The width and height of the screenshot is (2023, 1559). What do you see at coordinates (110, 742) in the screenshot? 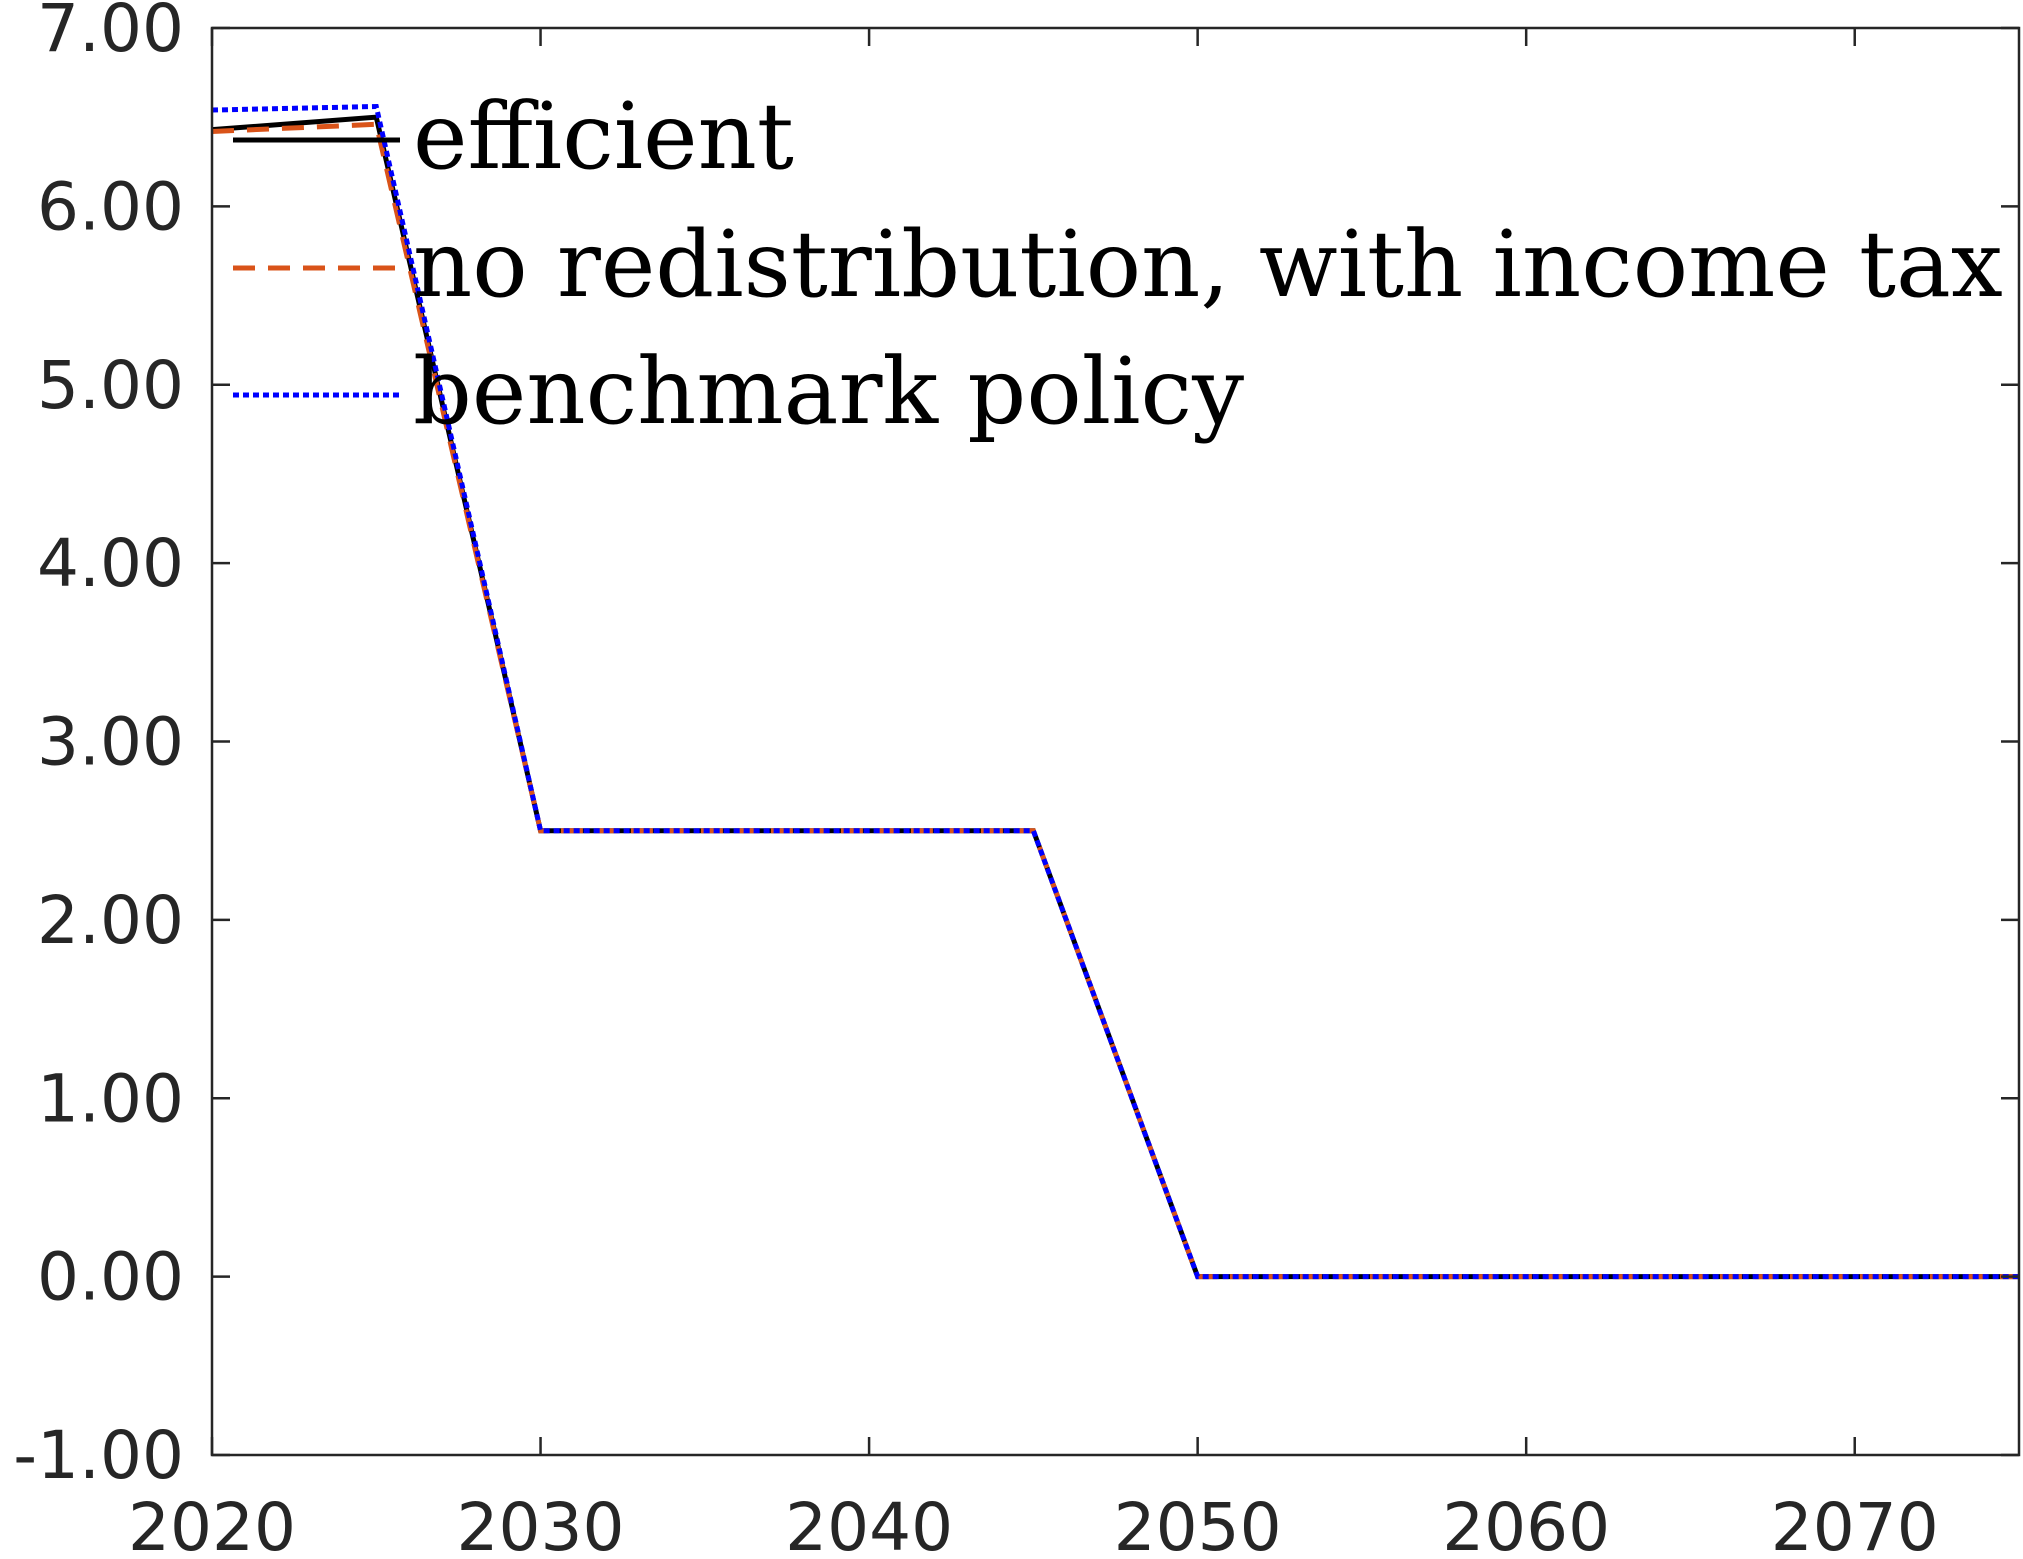
I see `y-tick-label: 3.00` at bounding box center [110, 742].